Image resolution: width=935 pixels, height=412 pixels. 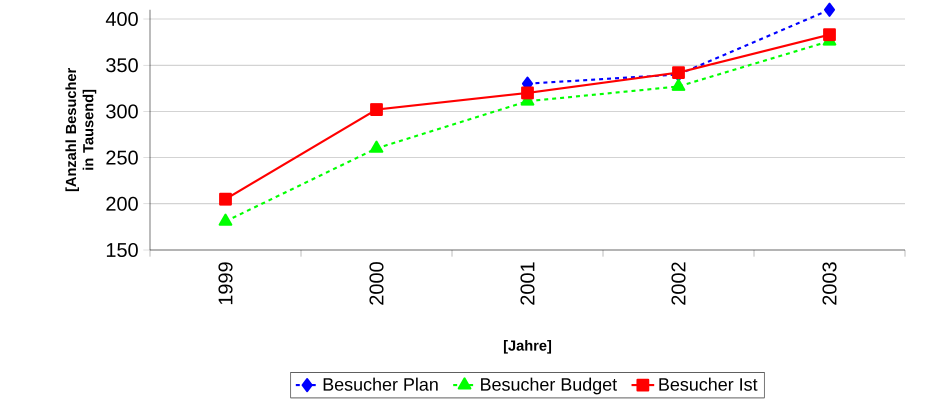 What do you see at coordinates (549, 386) in the screenshot?
I see `legend-label: Besucher Budget` at bounding box center [549, 386].